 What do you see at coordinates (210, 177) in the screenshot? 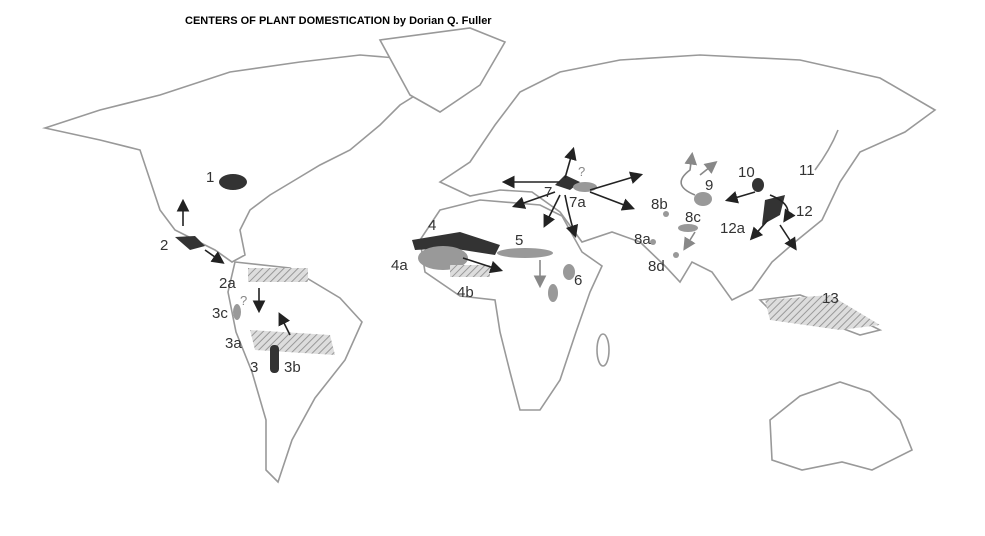
I see `label: 1` at bounding box center [210, 177].